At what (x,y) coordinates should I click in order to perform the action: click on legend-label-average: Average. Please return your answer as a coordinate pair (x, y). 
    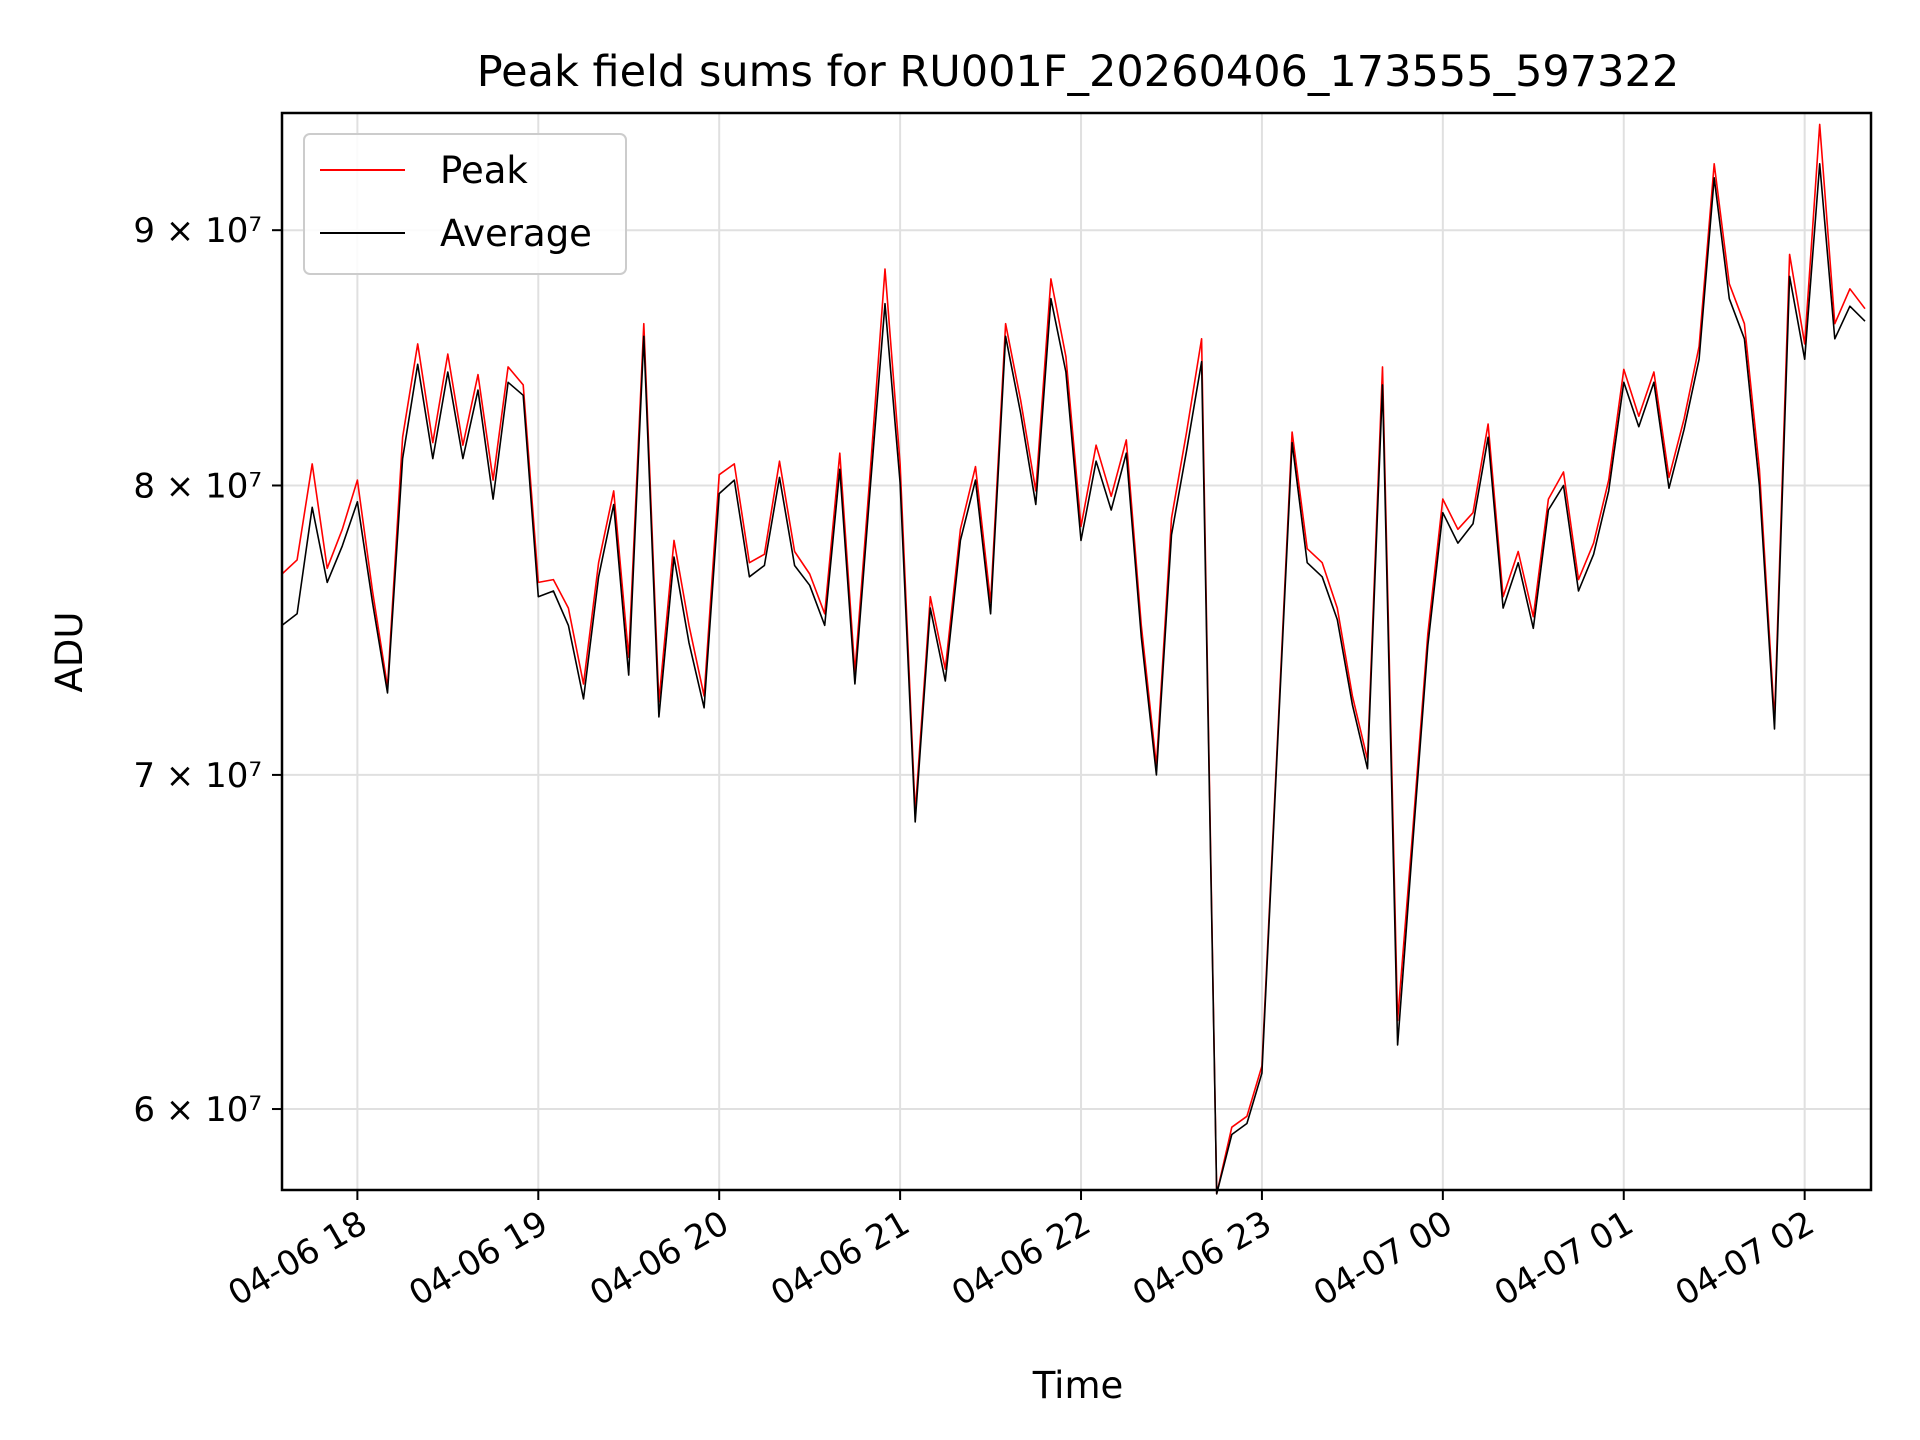
    Looking at the image, I should click on (516, 233).